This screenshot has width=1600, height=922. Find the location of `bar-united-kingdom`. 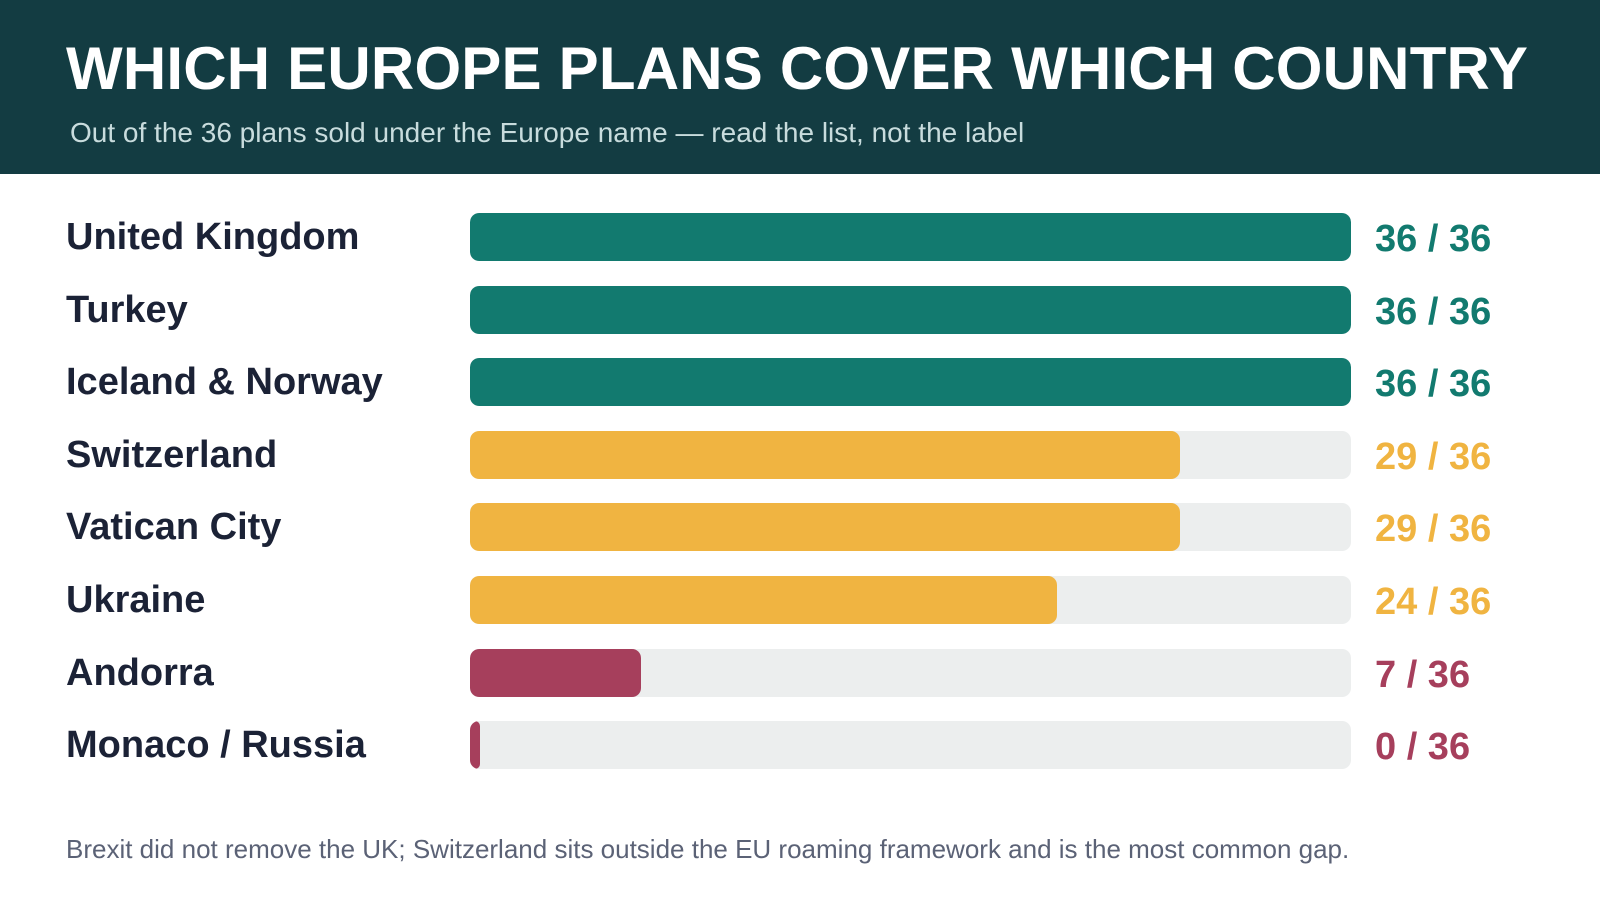

bar-united-kingdom is located at coordinates (910, 237).